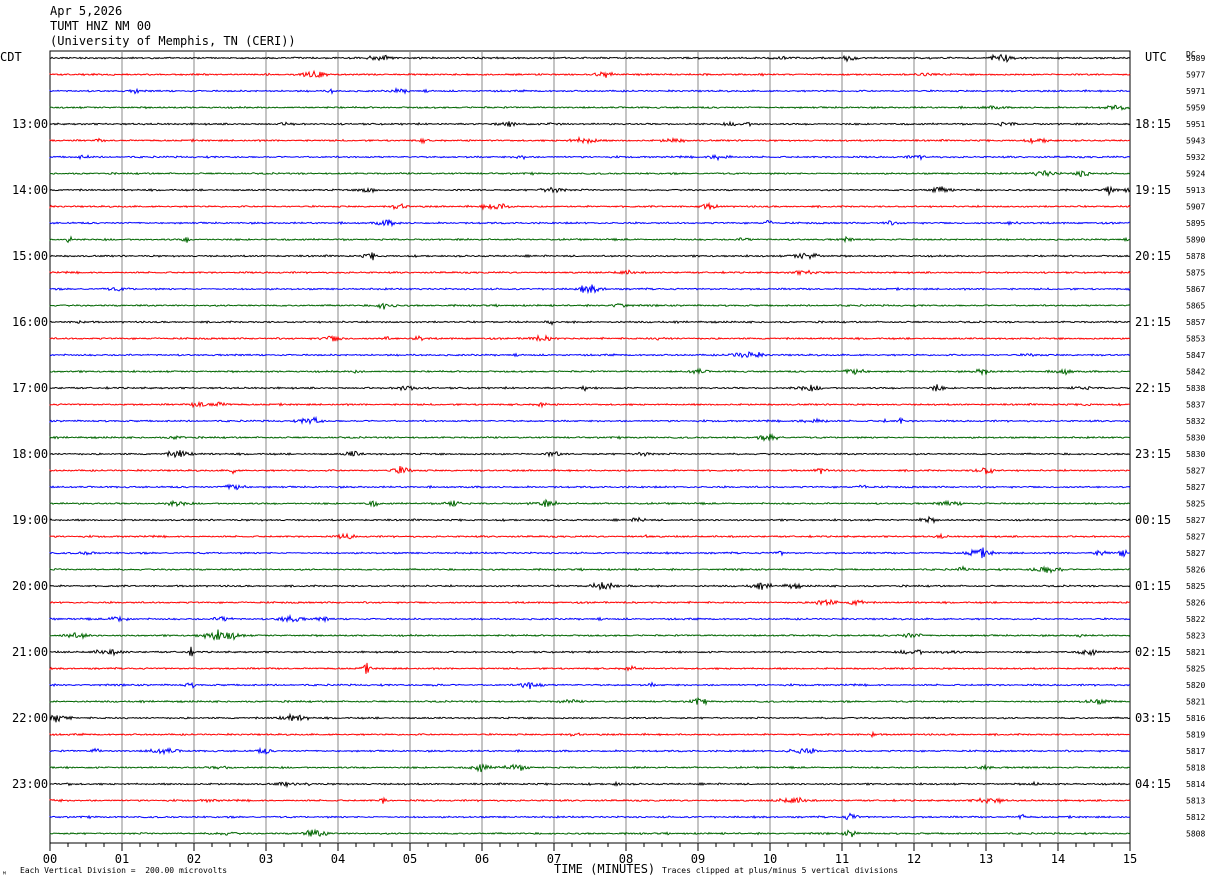  What do you see at coordinates (1195, 223) in the screenshot?
I see `dc-offset-label: 5895` at bounding box center [1195, 223].